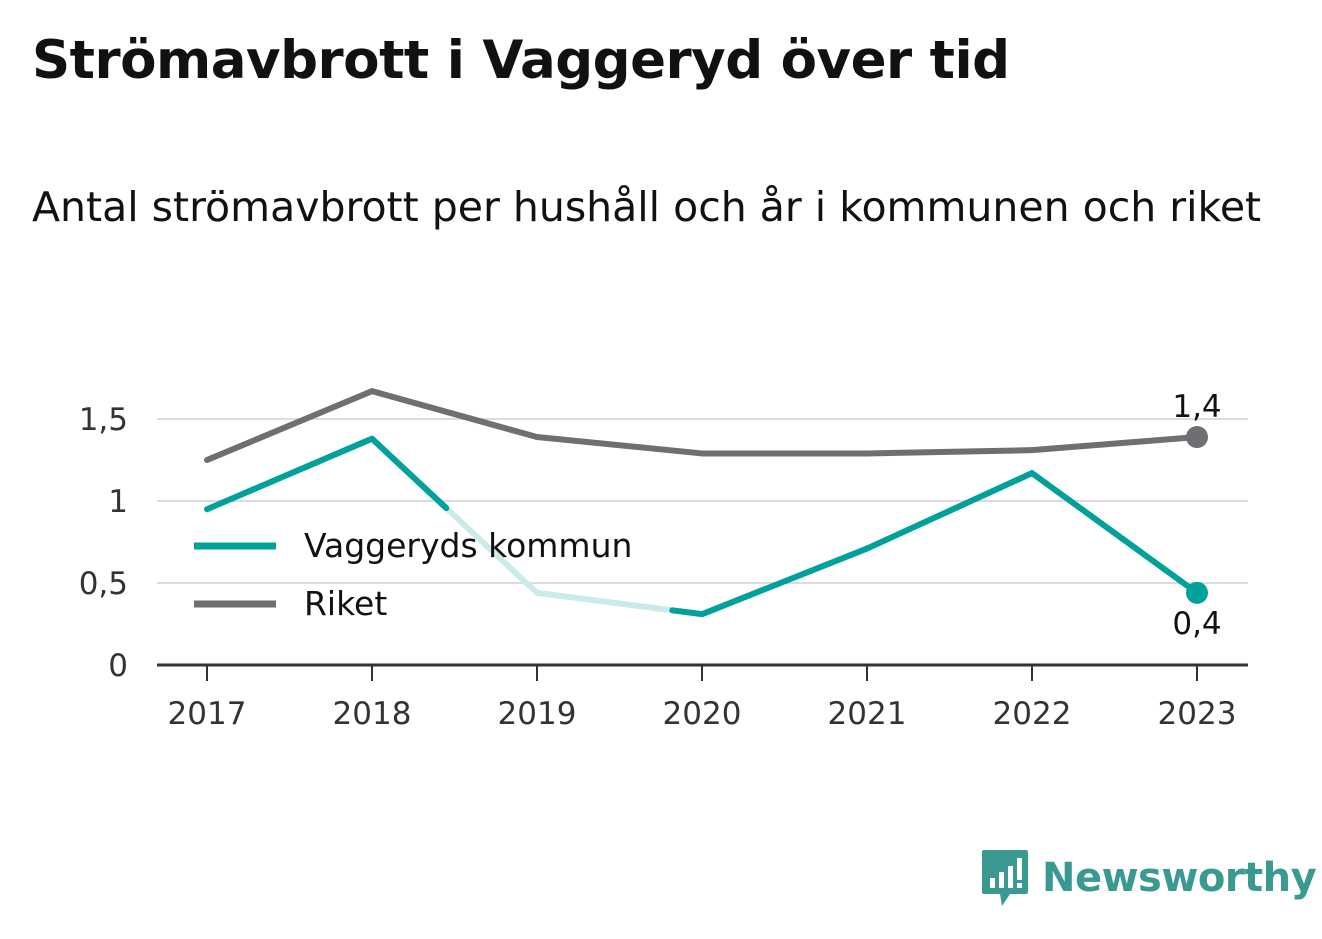  I want to click on brand-logo: Newsworthy, so click(1148, 878).